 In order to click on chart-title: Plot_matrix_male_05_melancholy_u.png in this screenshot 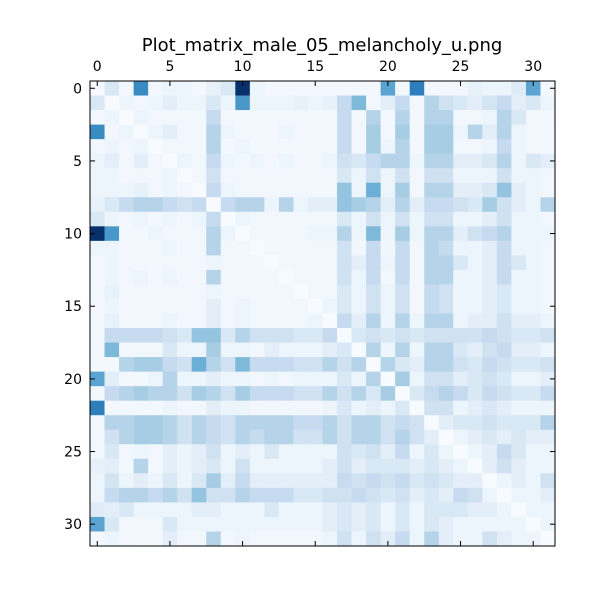, I will do `click(322, 45)`.